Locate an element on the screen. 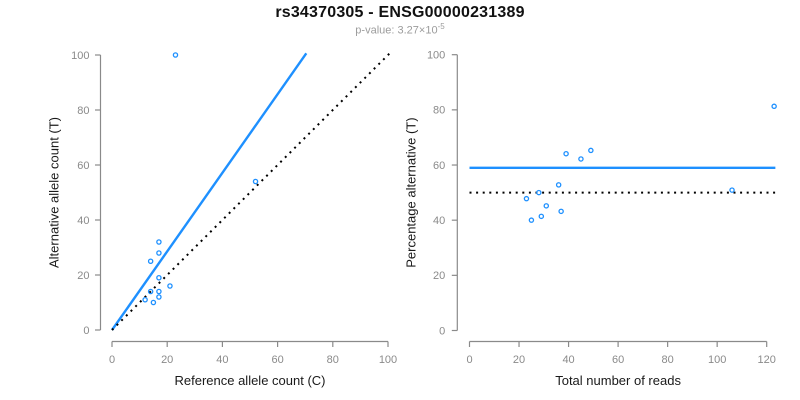 This screenshot has height=400, width=800. y-axis-title: Alternative allele count (T) is located at coordinates (54, 192).